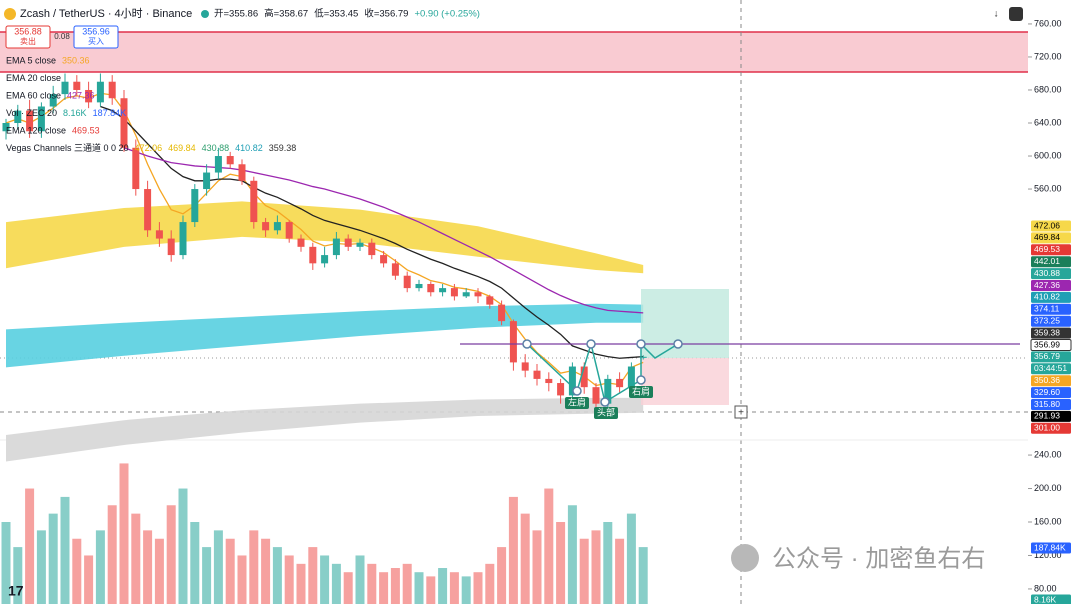 Image resolution: width=1080 pixels, height=609 pixels. What do you see at coordinates (1047, 320) in the screenshot?
I see `price-badge-label: 373.25` at bounding box center [1047, 320].